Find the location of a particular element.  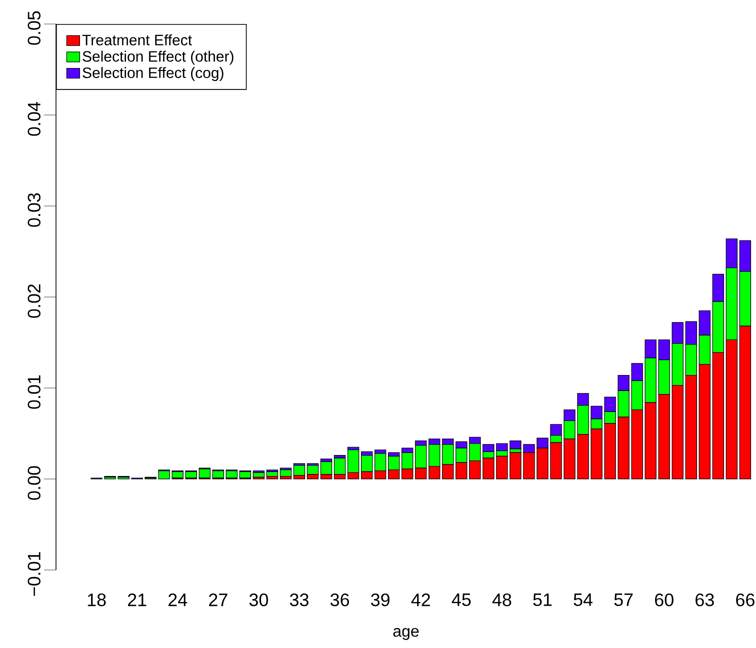

legend-label: Treatment Effect is located at coordinates (137, 40).